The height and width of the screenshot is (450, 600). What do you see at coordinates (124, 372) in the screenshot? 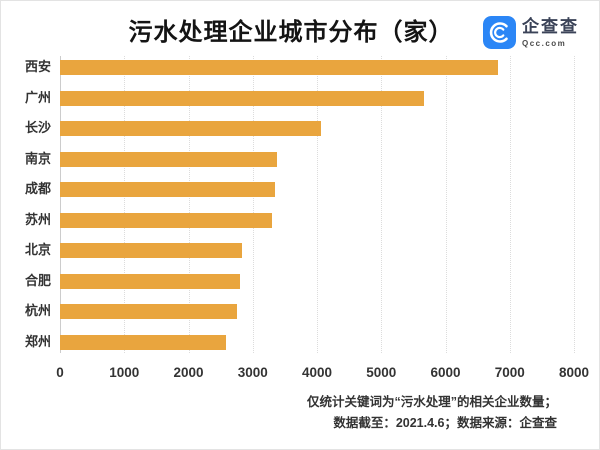
I see `x-tick-label-1000: 1000` at bounding box center [124, 372].